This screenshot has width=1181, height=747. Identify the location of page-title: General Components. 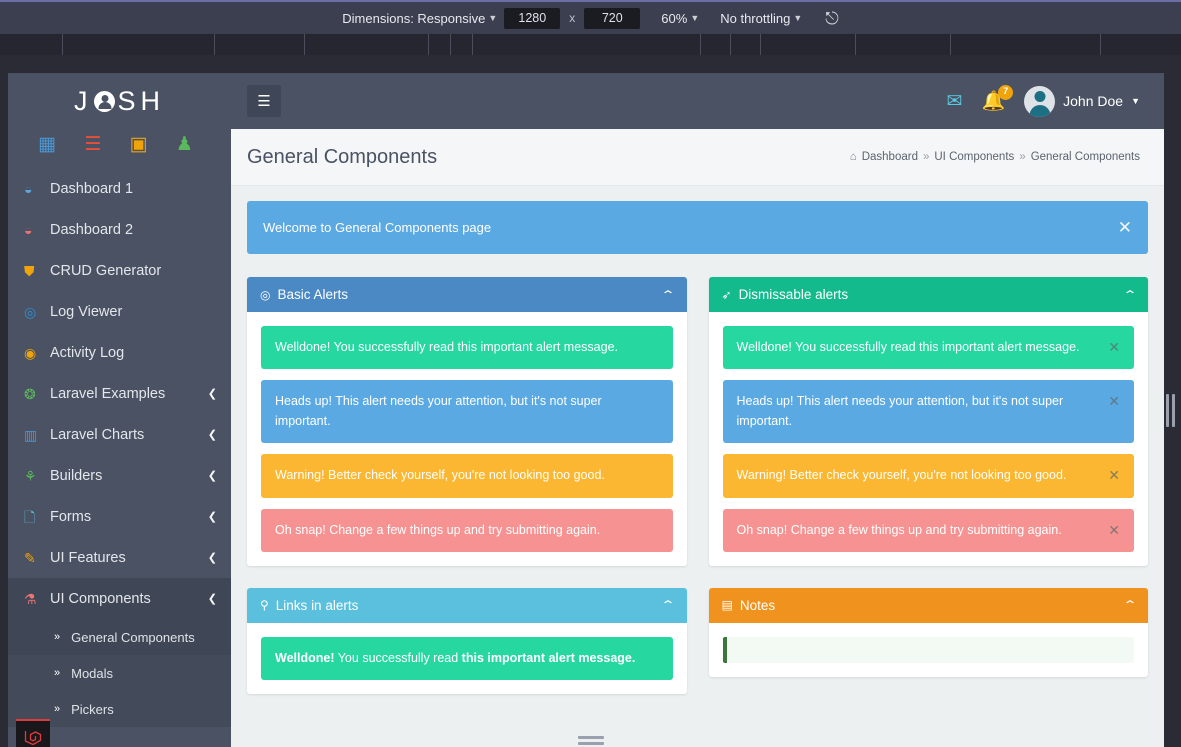
(342, 156).